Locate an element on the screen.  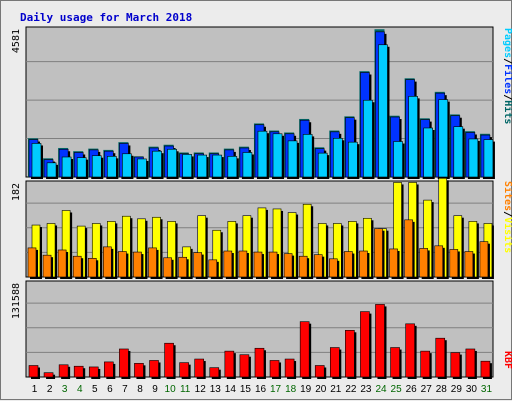
day-label: 18 is located at coordinates (291, 389).